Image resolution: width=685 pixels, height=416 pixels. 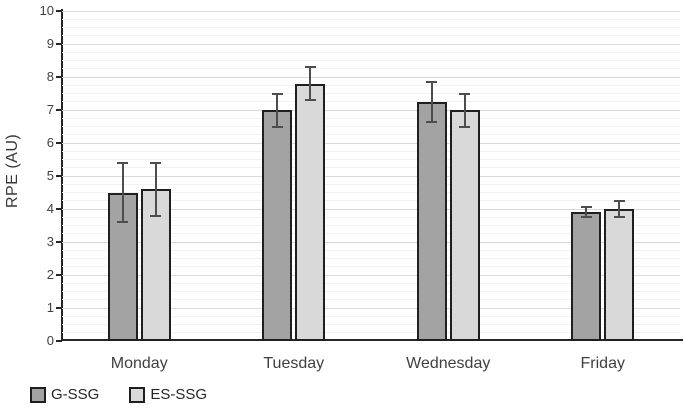 I want to click on y-tick-label: 4, so click(x=50, y=208).